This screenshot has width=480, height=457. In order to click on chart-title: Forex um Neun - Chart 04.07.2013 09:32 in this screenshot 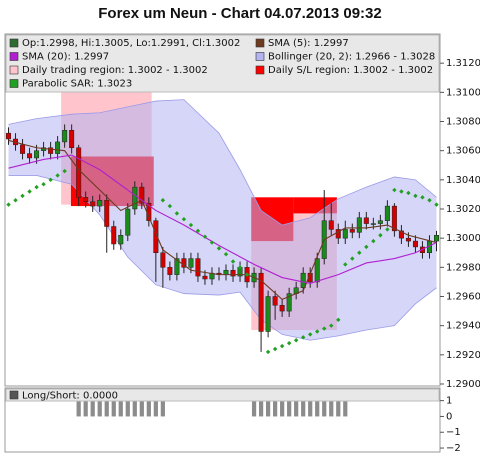, I will do `click(239, 13)`.